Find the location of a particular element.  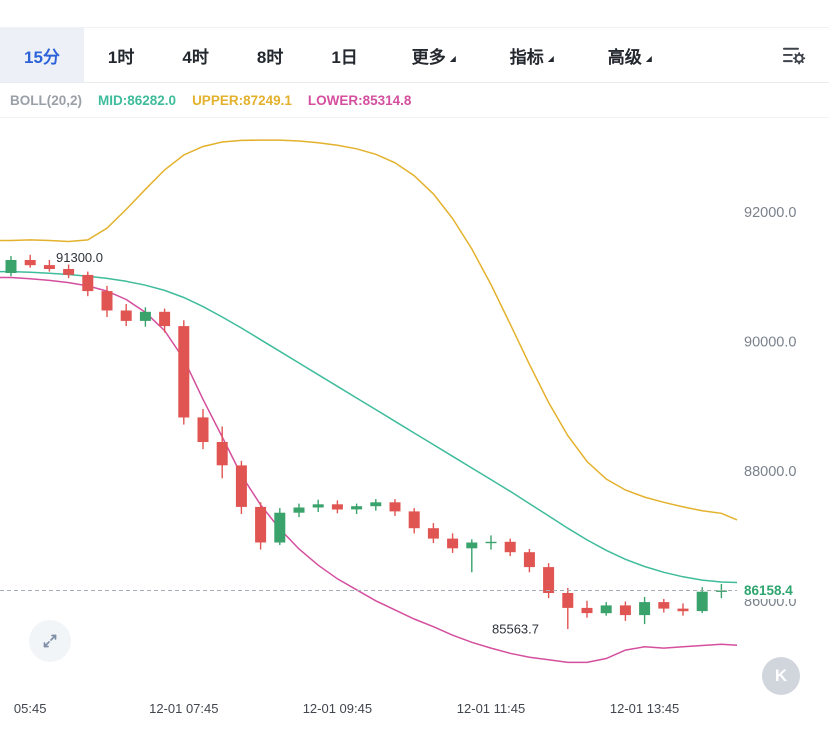

y-axis-label: 88000.0 is located at coordinates (770, 472).